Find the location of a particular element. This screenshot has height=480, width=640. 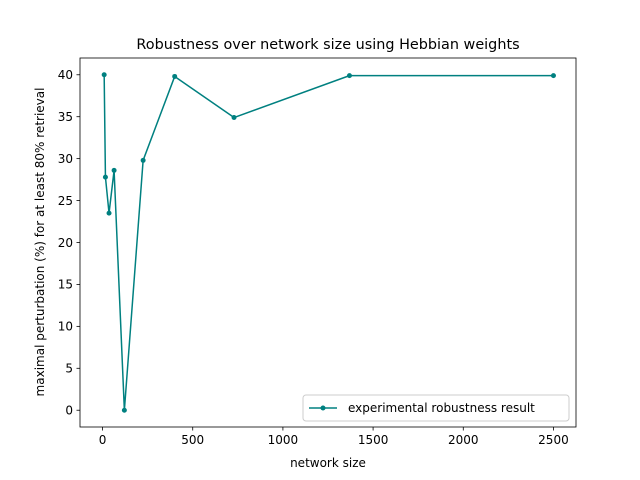

x-tick-label: 500 is located at coordinates (192, 440).